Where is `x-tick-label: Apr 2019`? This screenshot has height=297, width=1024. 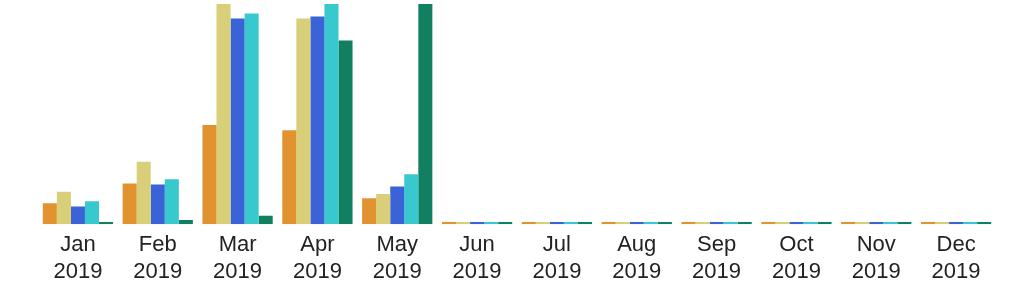 x-tick-label: Apr 2019 is located at coordinates (317, 257).